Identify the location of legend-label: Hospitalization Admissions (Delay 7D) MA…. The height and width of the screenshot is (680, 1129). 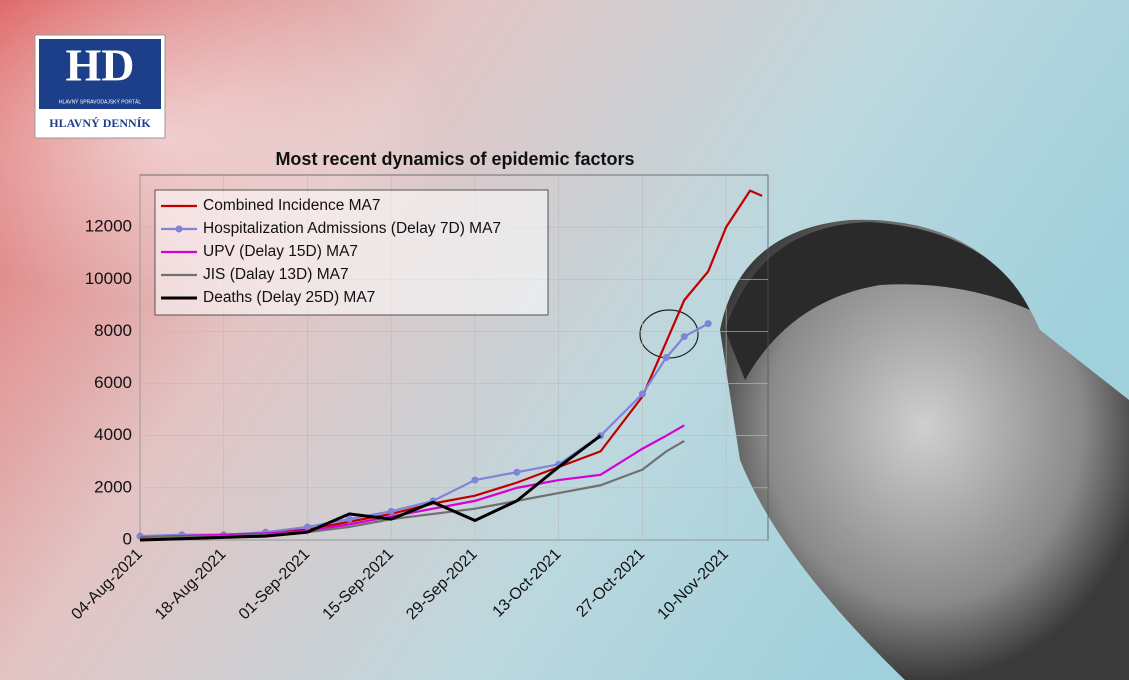
(352, 228).